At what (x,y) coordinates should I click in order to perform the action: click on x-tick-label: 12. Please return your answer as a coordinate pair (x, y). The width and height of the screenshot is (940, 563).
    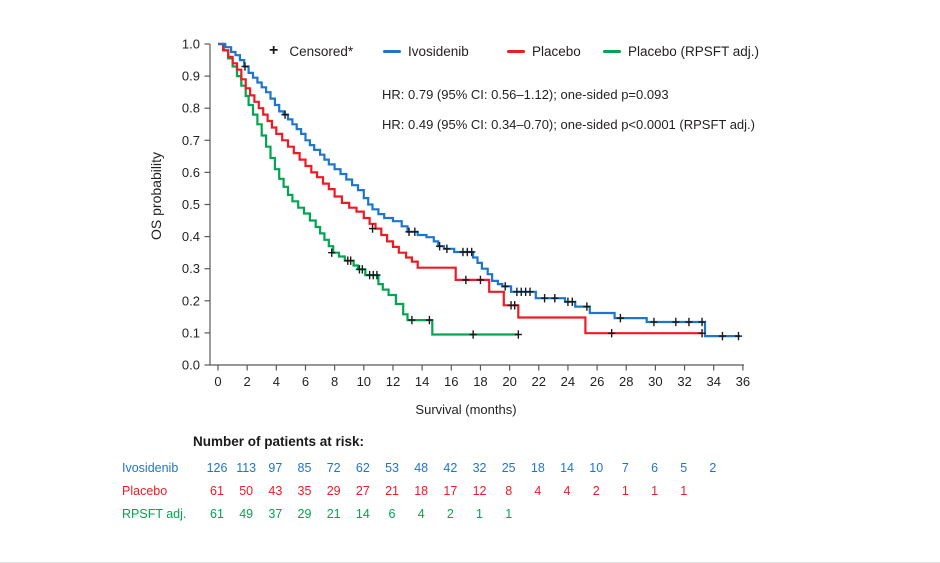
    Looking at the image, I should click on (393, 381).